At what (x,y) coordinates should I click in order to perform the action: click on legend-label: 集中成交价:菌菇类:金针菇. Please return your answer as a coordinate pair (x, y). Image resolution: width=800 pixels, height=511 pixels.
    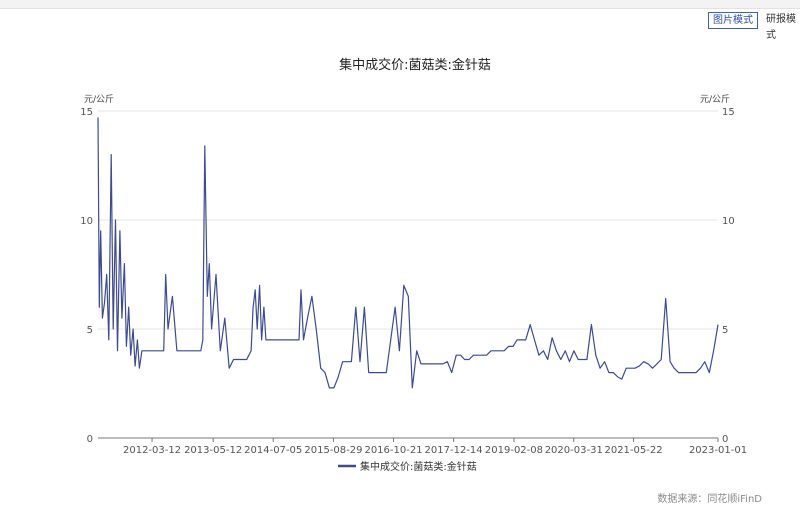
    Looking at the image, I should click on (418, 466).